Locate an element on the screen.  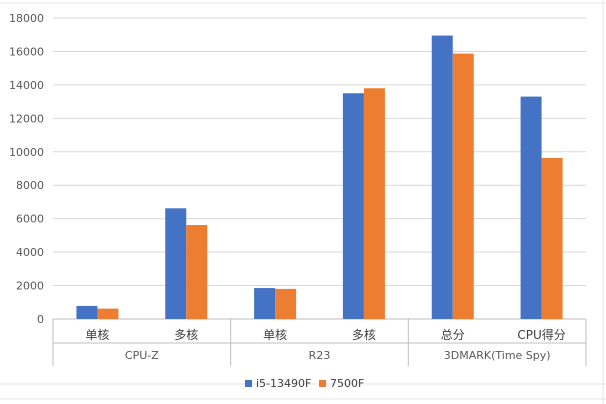
category-label: 总分 is located at coordinates (453, 335).